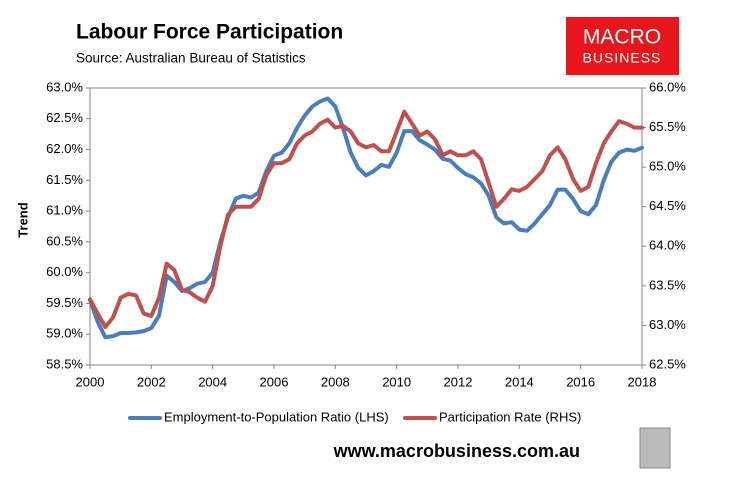 The height and width of the screenshot is (489, 731). What do you see at coordinates (667, 284) in the screenshot?
I see `y2-tick-label: 63.5%` at bounding box center [667, 284].